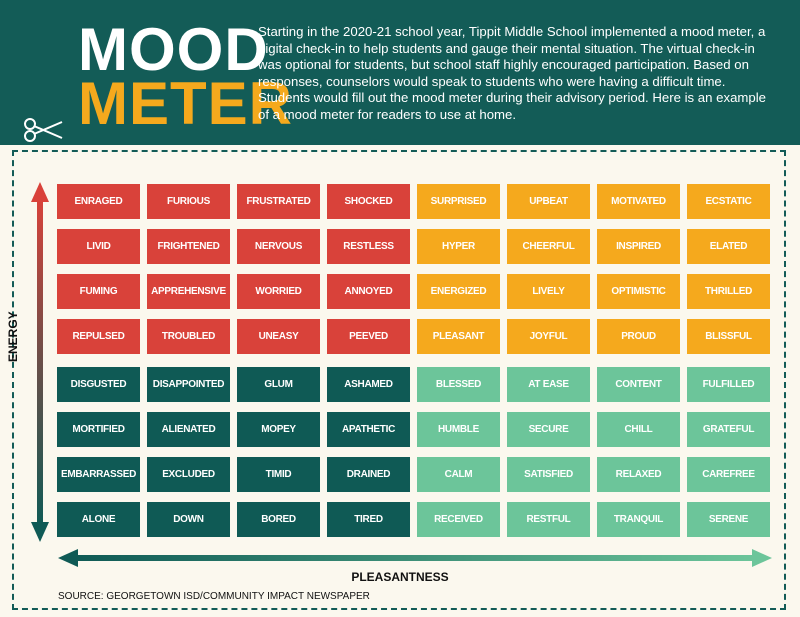 Image resolution: width=800 pixels, height=617 pixels. I want to click on mood-cell: SATISFIED, so click(548, 474).